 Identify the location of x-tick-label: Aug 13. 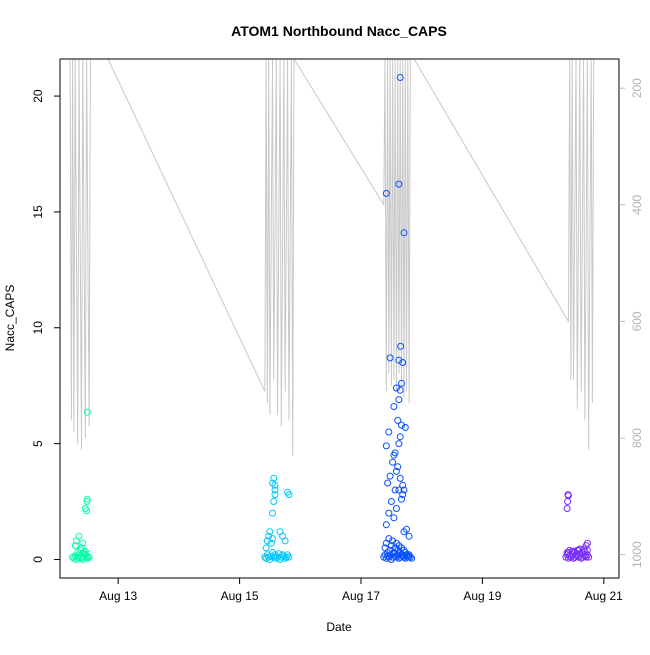
(118, 596).